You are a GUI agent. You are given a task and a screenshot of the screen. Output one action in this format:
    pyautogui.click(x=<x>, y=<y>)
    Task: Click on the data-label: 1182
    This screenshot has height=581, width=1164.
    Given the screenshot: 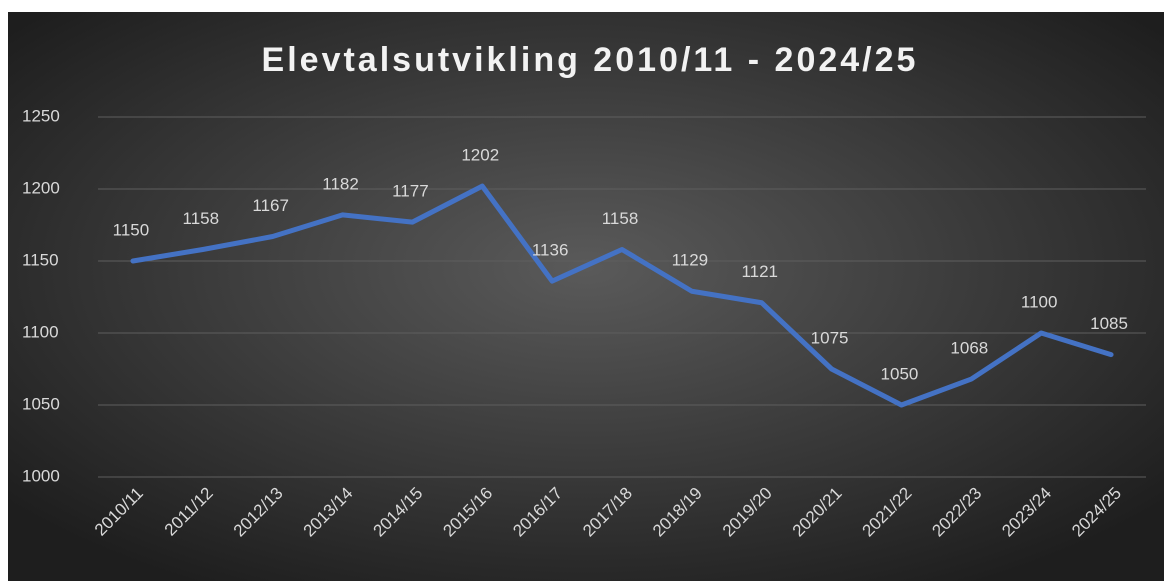 What is the action you would take?
    pyautogui.click(x=340, y=183)
    